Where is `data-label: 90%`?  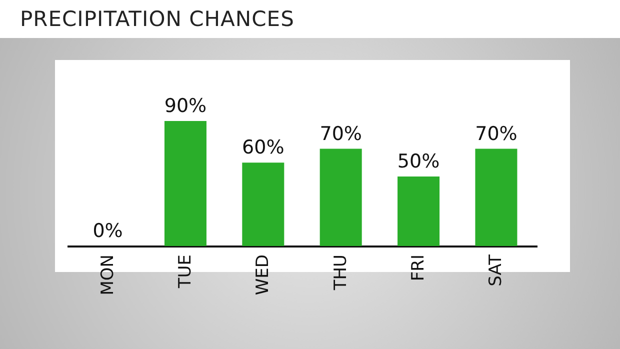
data-label: 90% is located at coordinates (185, 106).